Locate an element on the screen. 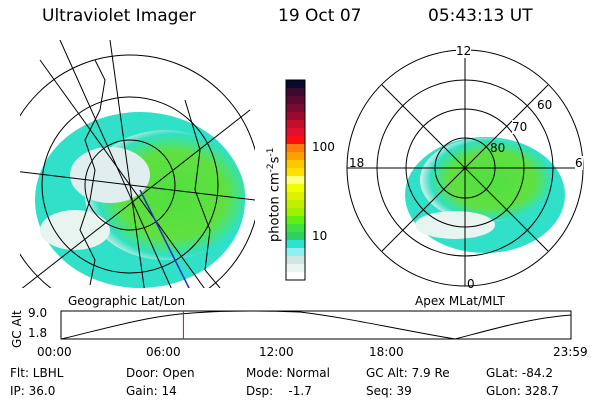 This screenshot has height=400, width=600. colorbar-border is located at coordinates (295, 180).